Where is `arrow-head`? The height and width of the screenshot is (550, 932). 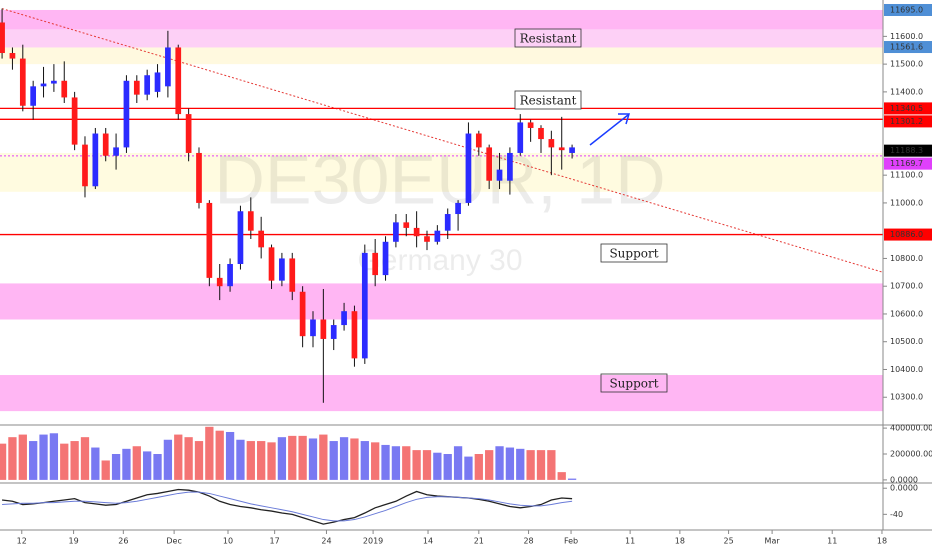 arrow-head is located at coordinates (624, 119).